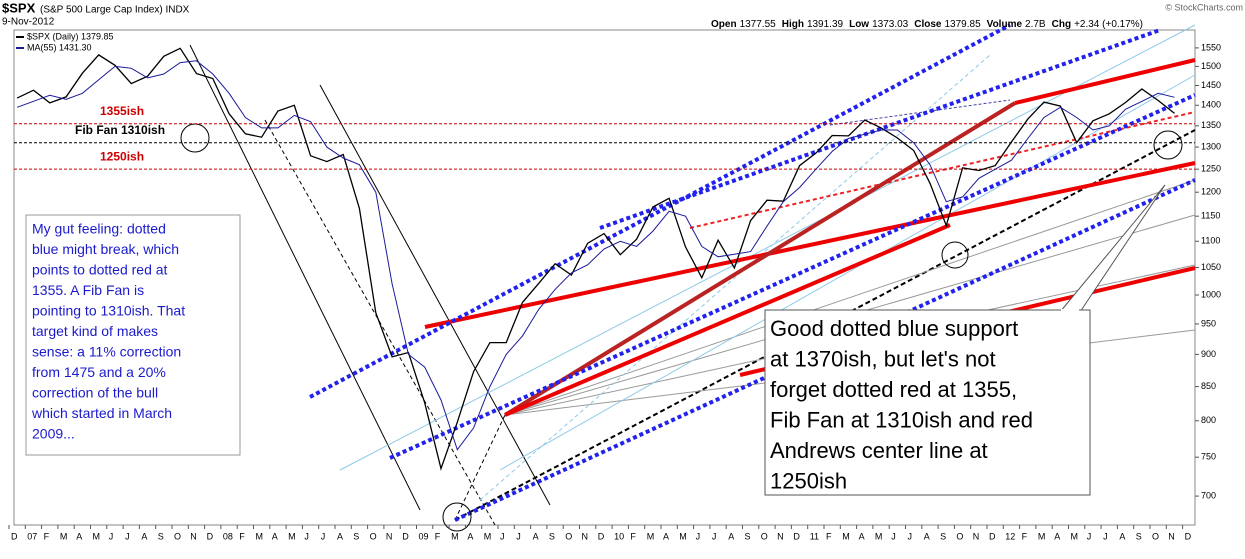  Describe the element at coordinates (1211, 85) in the screenshot. I see `y-tick-label: 1450` at that location.